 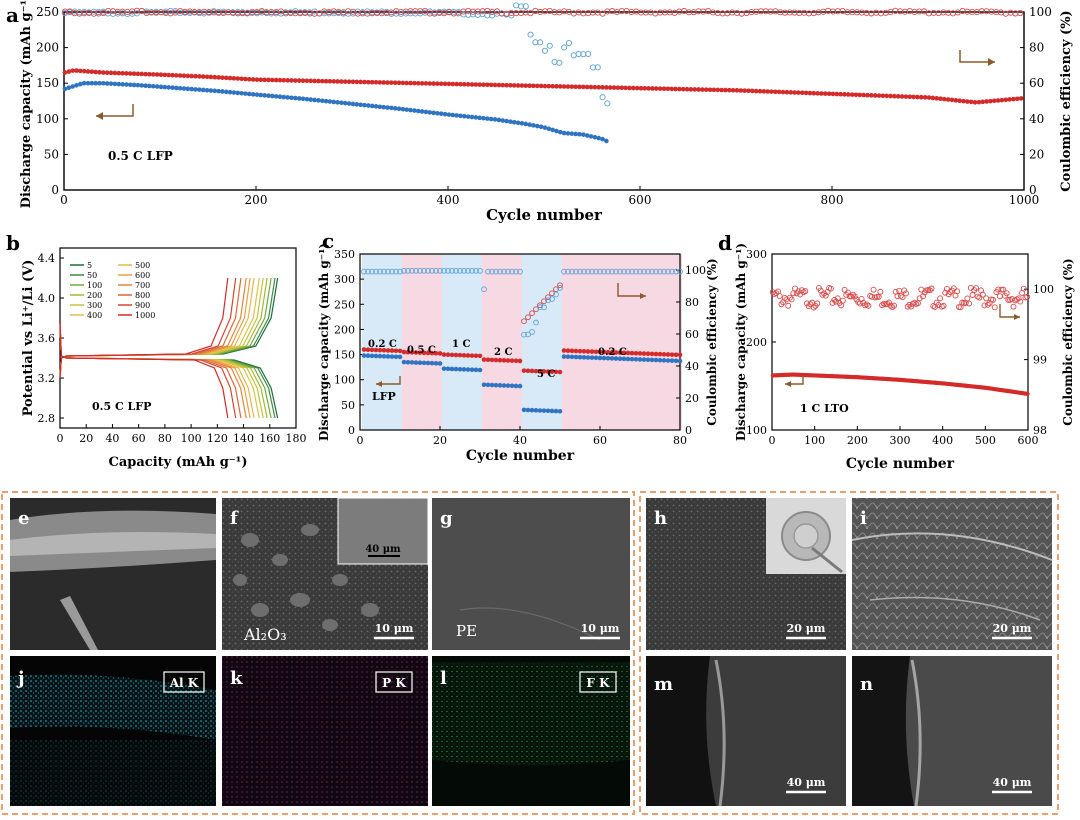 I want to click on rate-label-c: 0.5 C, so click(x=421, y=350).